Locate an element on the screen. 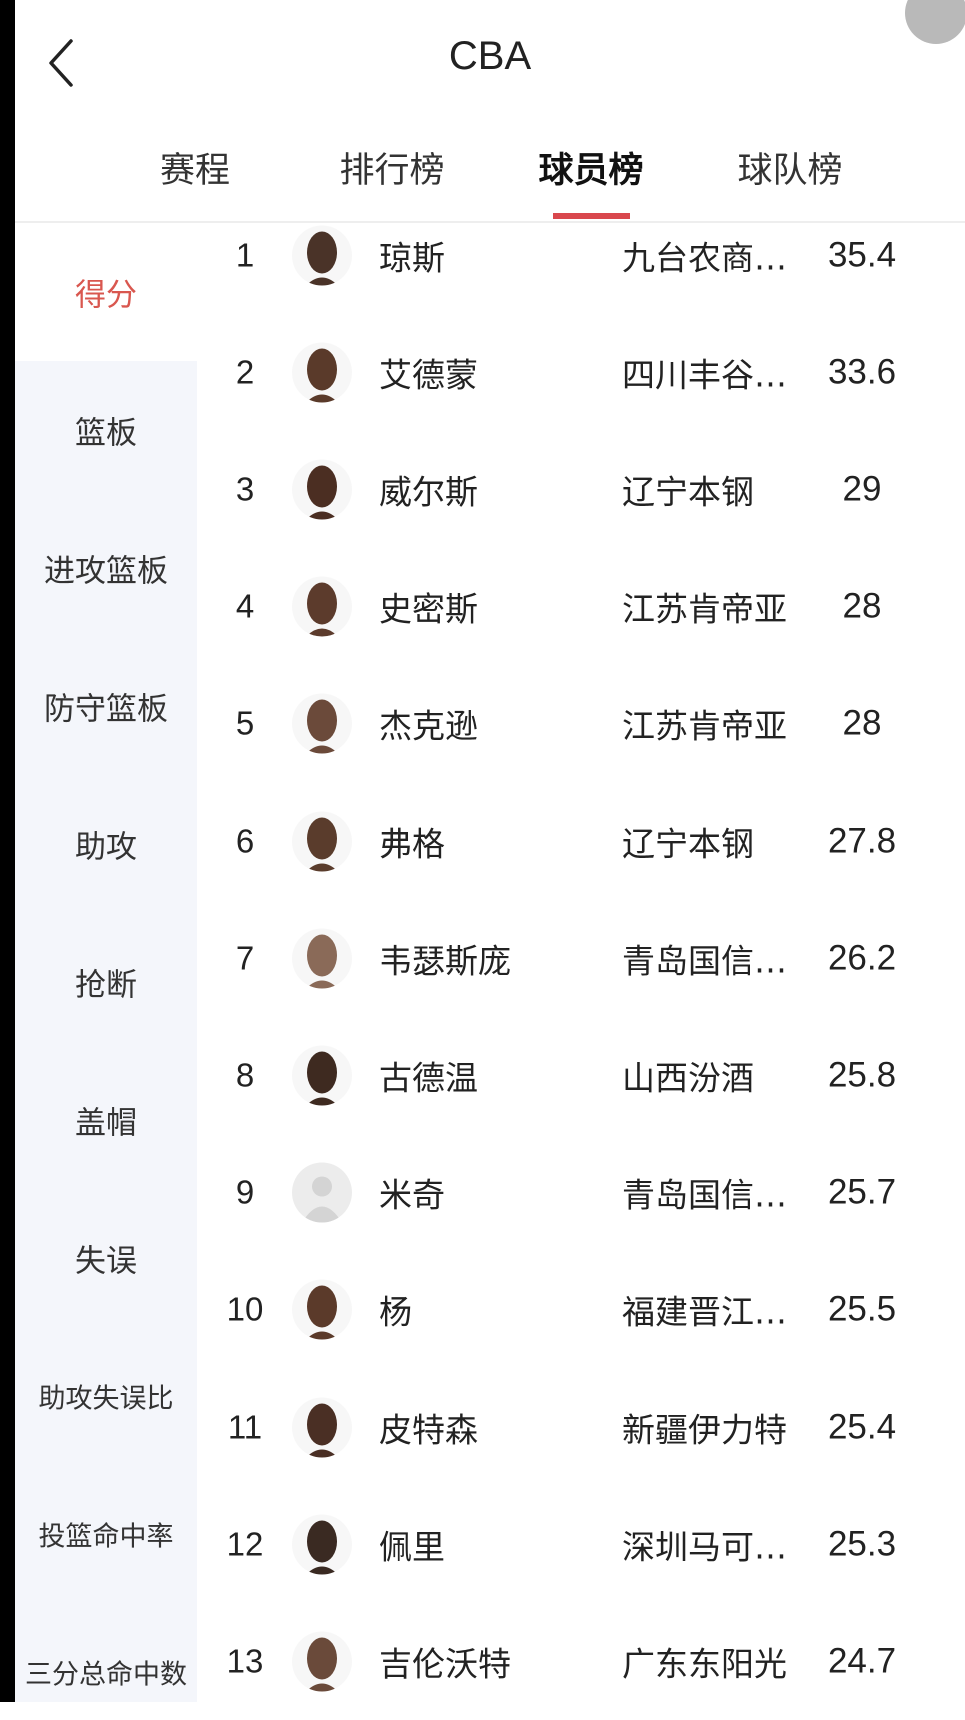 The image size is (965, 1720). header-divider is located at coordinates (490, 222).